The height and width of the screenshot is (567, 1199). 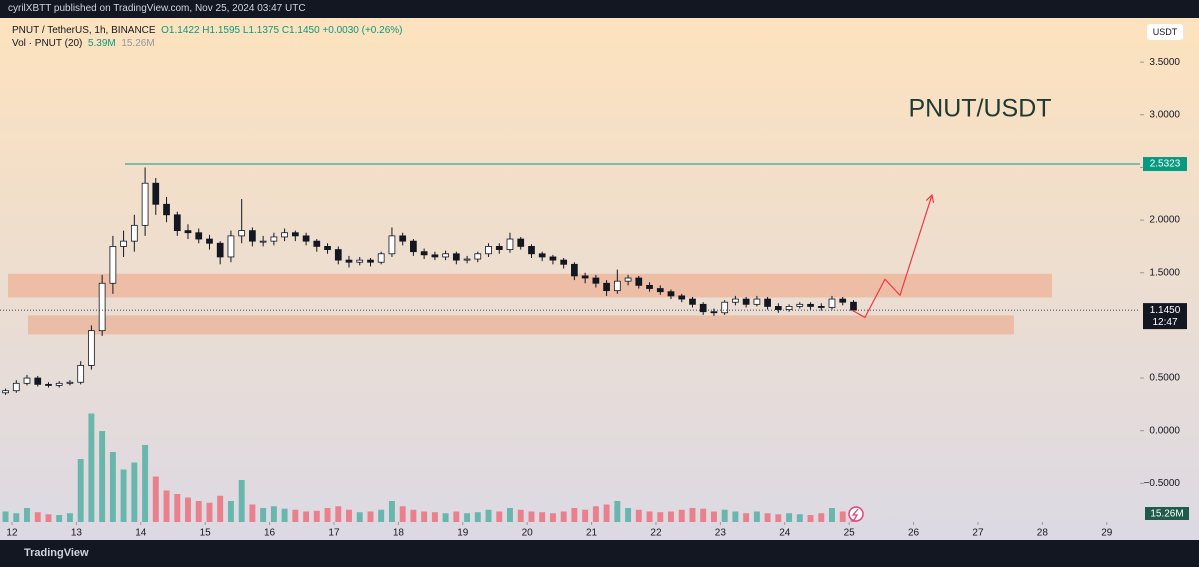 I want to click on high: H1.1595, so click(x=221, y=30).